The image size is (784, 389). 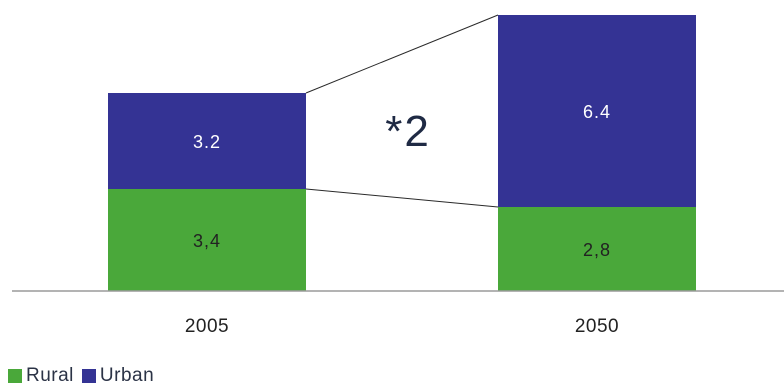 I want to click on bar-rural-2050, so click(x=597, y=249).